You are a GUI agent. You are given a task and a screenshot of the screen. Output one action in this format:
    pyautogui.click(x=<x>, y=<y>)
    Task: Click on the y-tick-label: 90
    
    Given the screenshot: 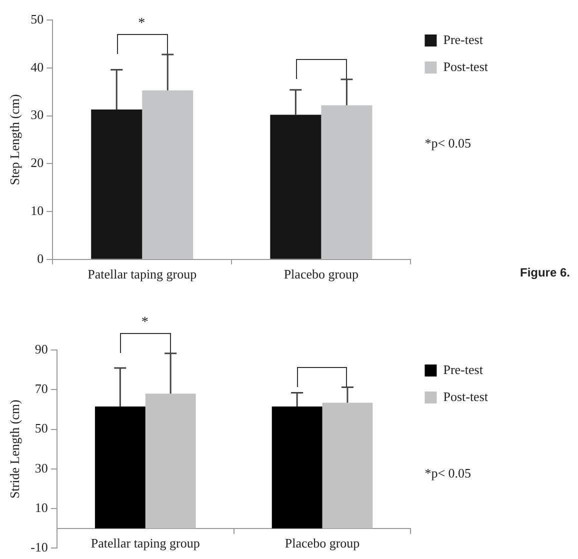 What is the action you would take?
    pyautogui.click(x=41, y=348)
    